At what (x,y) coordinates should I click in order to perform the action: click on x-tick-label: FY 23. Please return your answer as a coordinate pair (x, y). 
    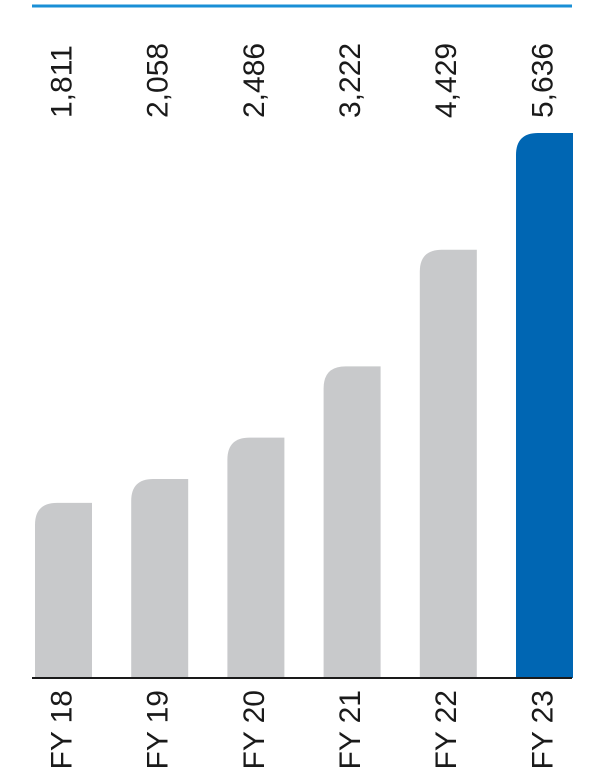
    Looking at the image, I should click on (542, 730).